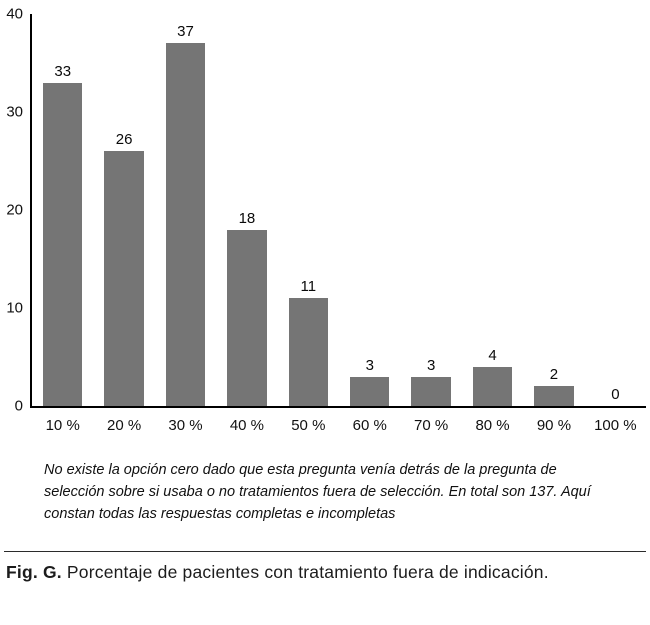 The height and width of the screenshot is (625, 650). Describe the element at coordinates (14, 210) in the screenshot. I see `y-tick-label: 20` at that location.